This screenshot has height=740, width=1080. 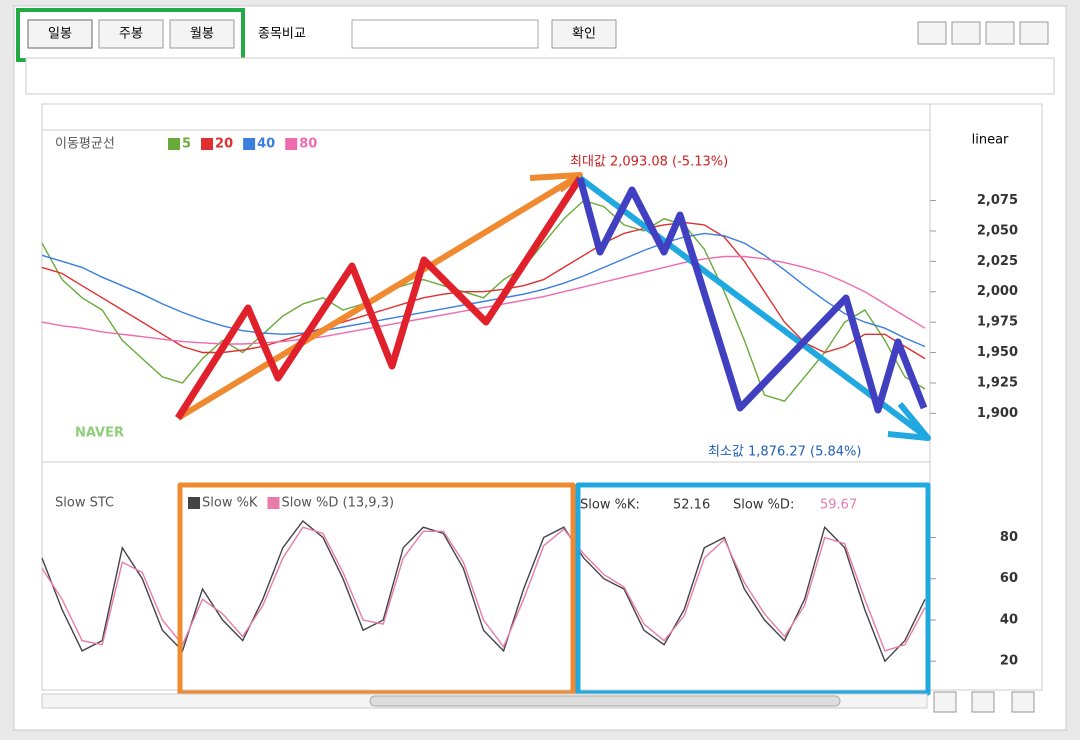 I want to click on legend-label: 5, so click(x=186, y=144).